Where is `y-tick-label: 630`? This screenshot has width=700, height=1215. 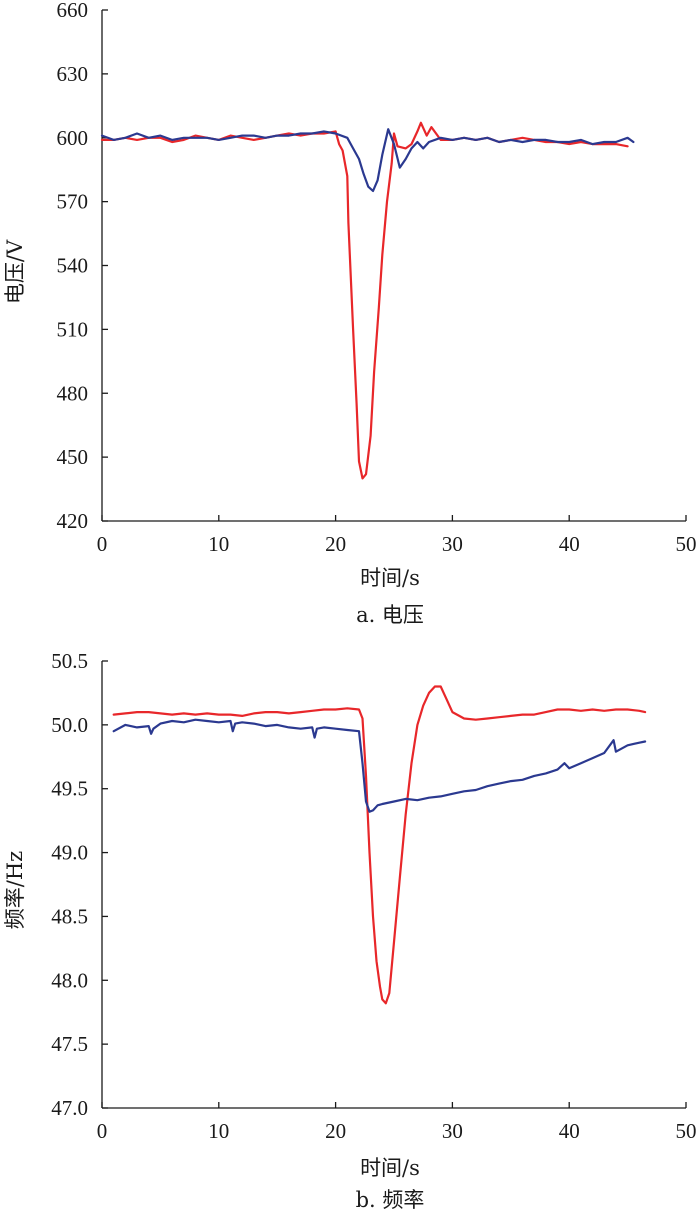
y-tick-label: 630 is located at coordinates (73, 74).